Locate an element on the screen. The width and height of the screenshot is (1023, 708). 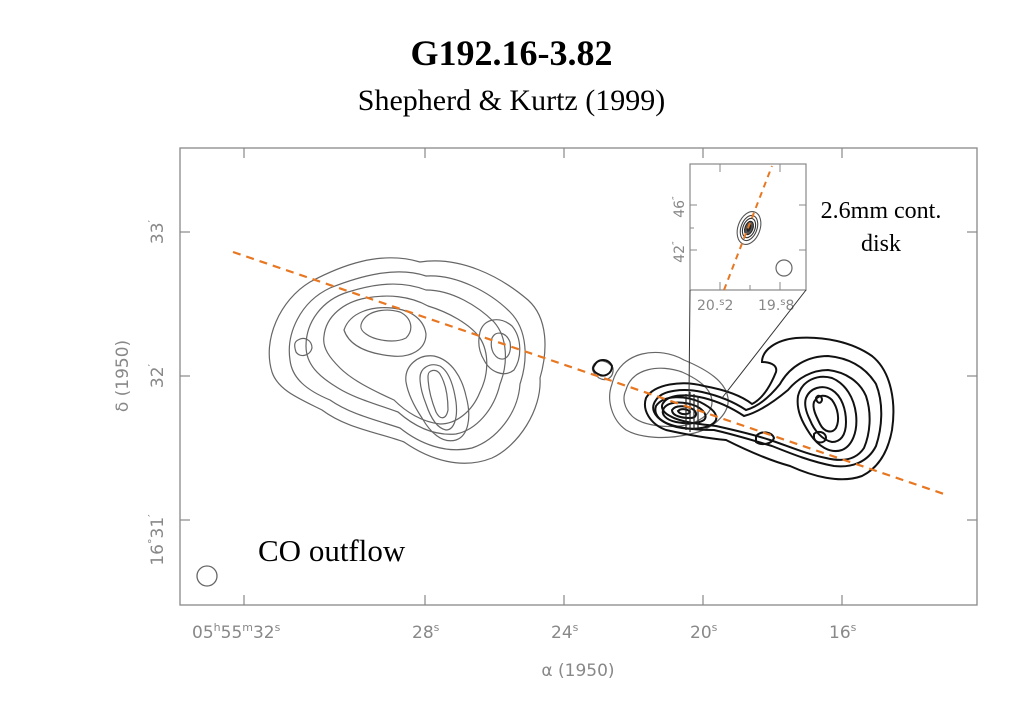
inset-beam-circle is located at coordinates (784, 268).